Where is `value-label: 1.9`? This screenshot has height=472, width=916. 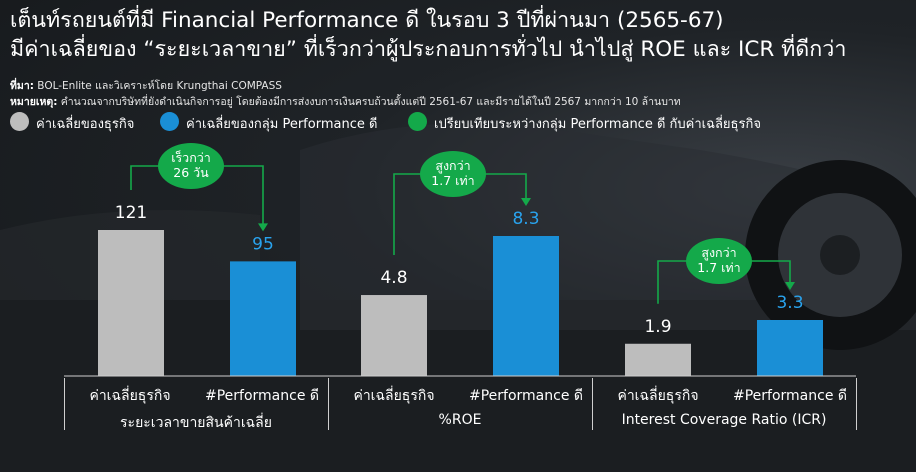
value-label: 1.9 is located at coordinates (657, 327).